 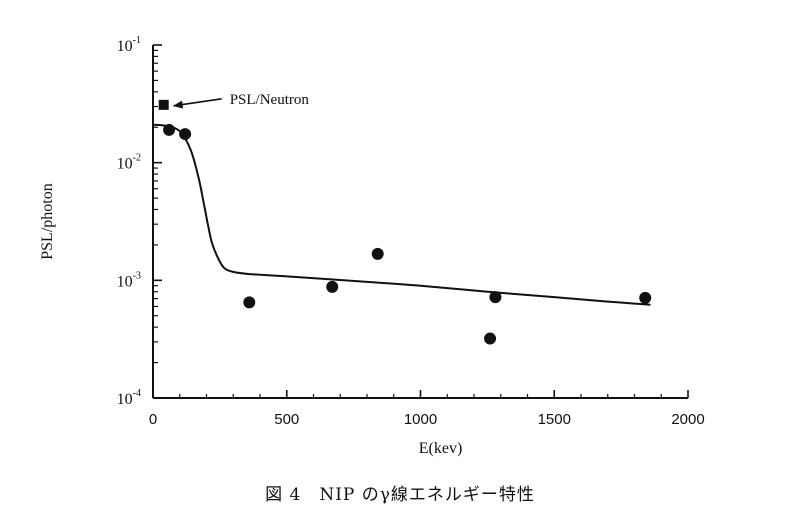 What do you see at coordinates (554, 419) in the screenshot?
I see `x-tick-label: 1500` at bounding box center [554, 419].